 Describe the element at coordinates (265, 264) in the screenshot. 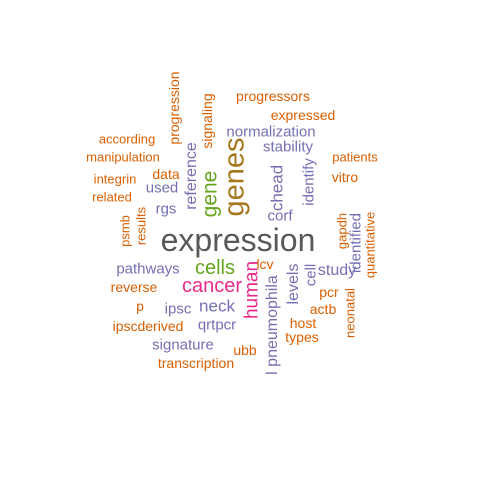

I see `word-lcv: lcv` at that location.